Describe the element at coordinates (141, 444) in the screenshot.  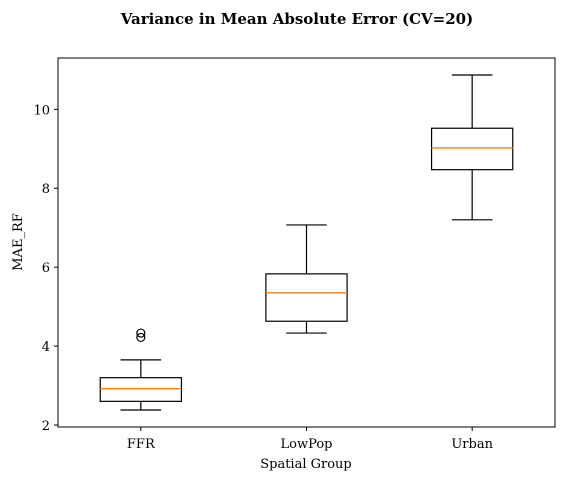
I see `x-tick-label: FFR` at that location.